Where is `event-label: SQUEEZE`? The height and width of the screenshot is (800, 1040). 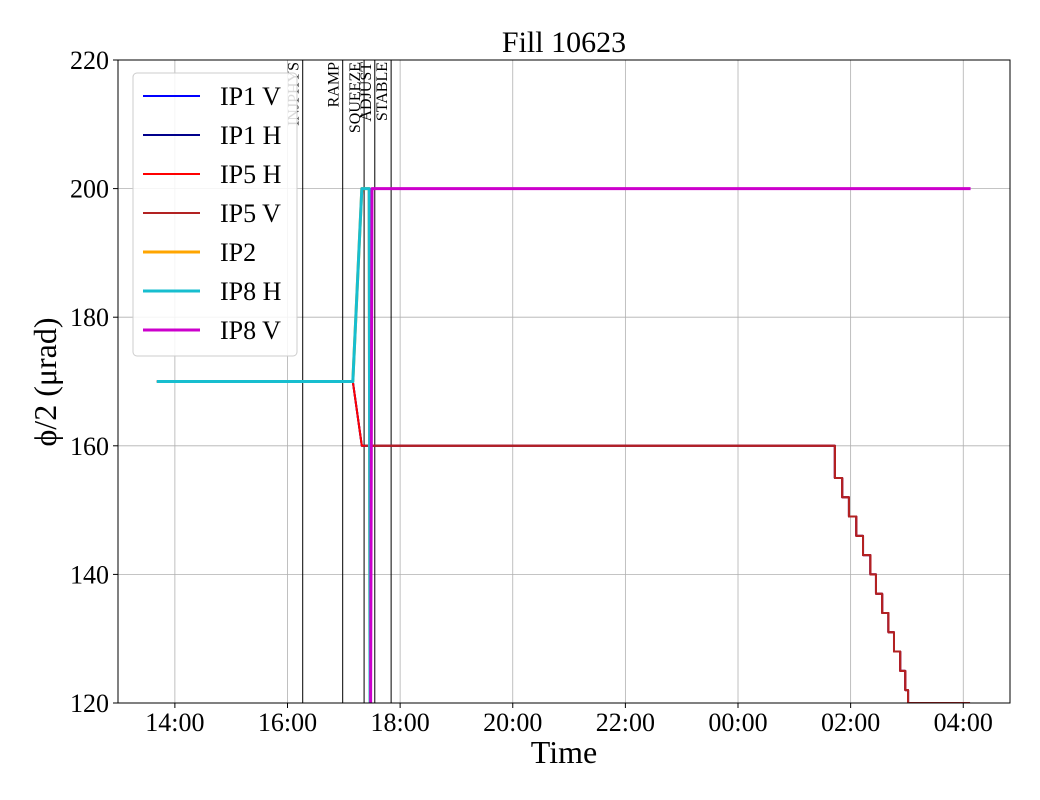
event-label: SQUEEZE is located at coordinates (355, 97).